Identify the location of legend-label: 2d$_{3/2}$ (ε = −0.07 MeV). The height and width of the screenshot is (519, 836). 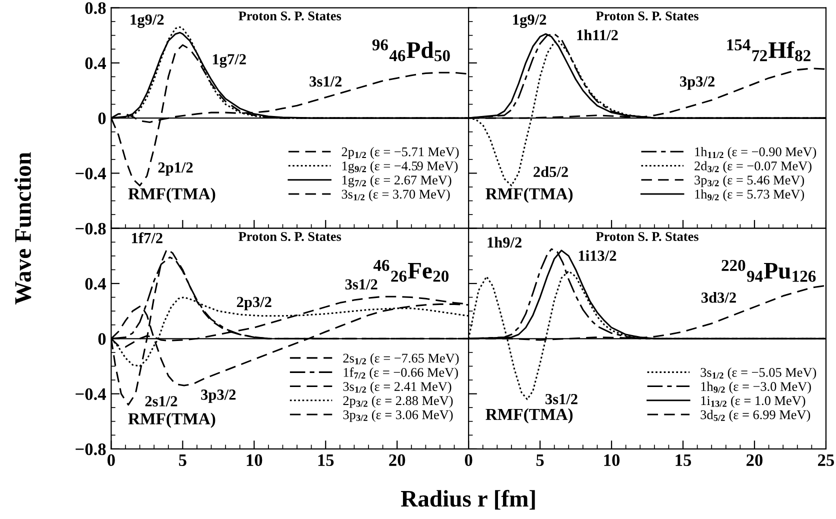
(753, 167).